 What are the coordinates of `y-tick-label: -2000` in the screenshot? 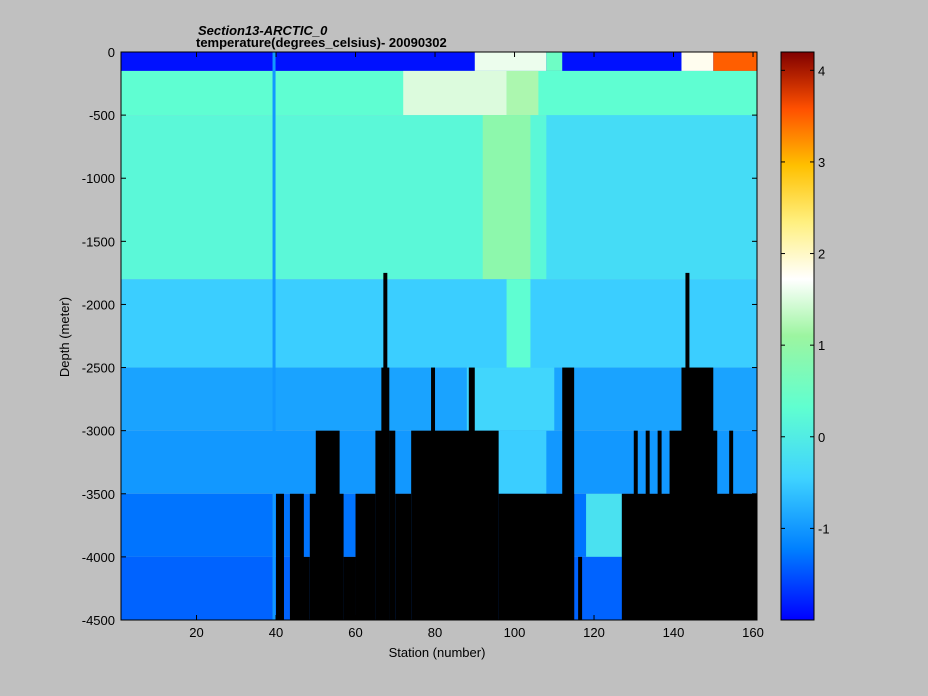 It's located at (98, 304).